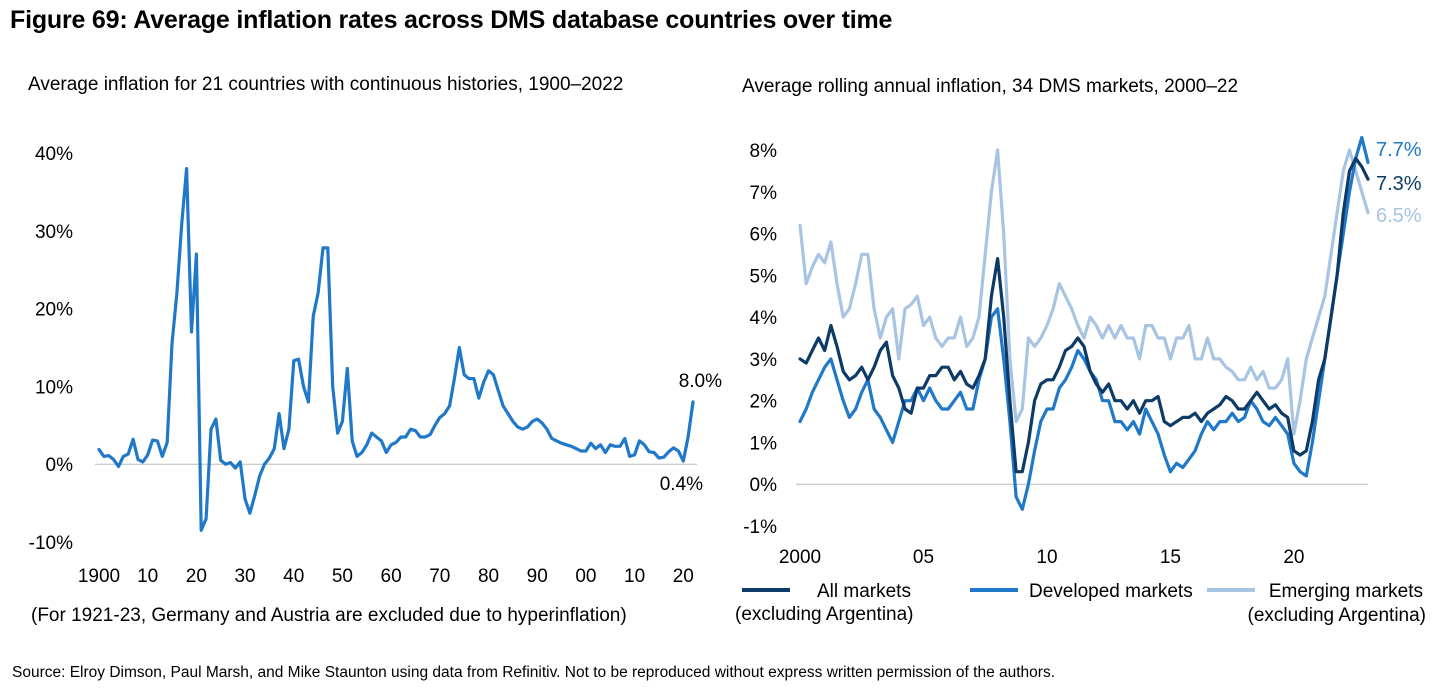  Describe the element at coordinates (1399, 184) in the screenshot. I see `end-value-label: 7.3%` at that location.